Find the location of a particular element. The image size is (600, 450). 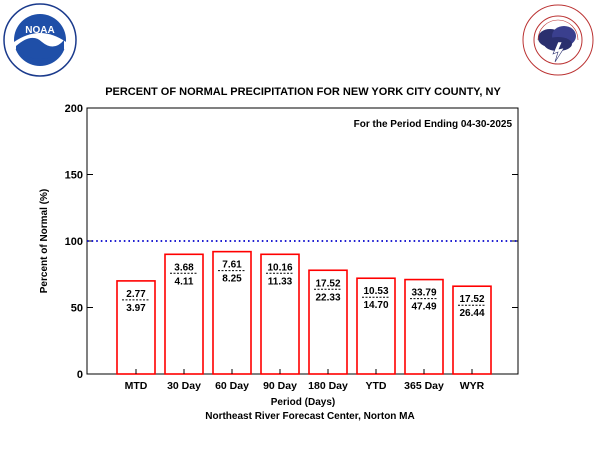

normal-label: 47.49 is located at coordinates (423, 307).